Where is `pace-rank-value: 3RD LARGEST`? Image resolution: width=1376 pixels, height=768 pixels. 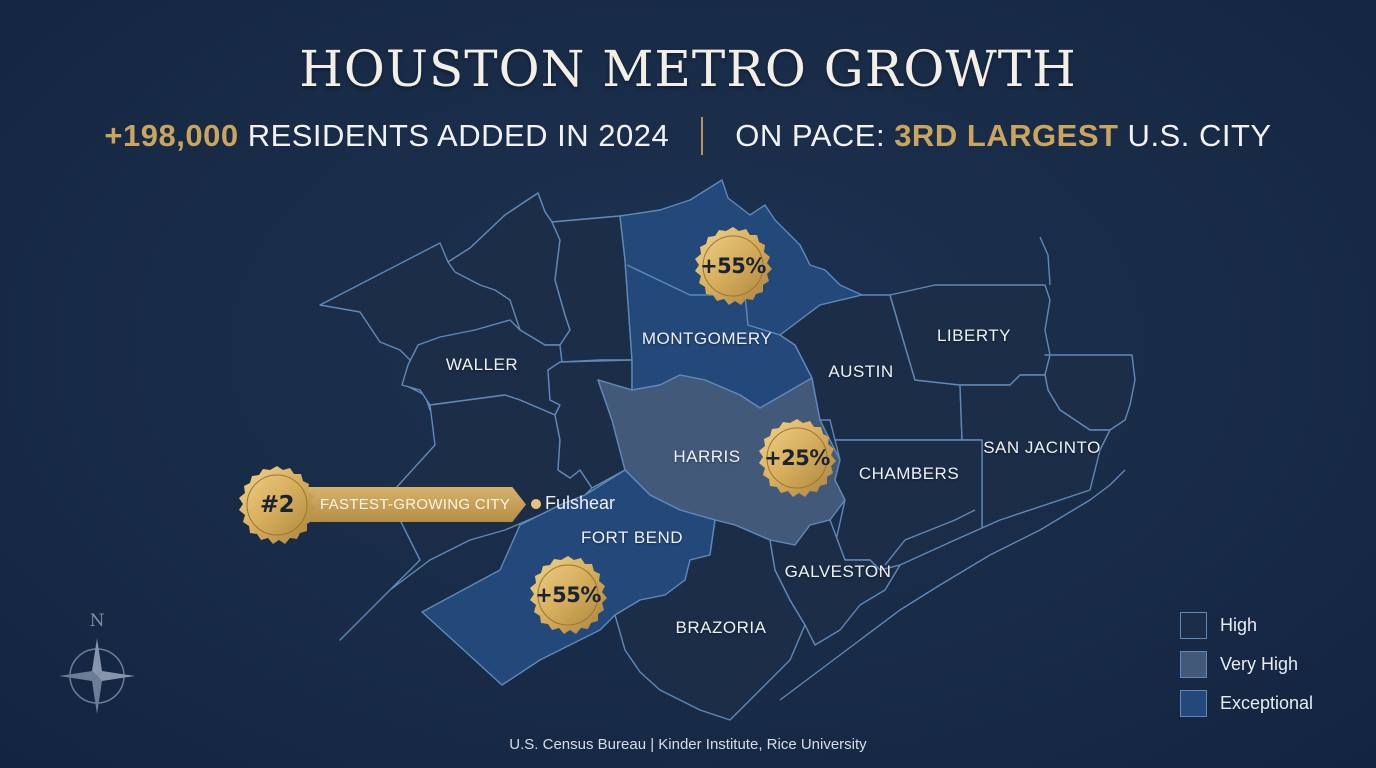
pace-rank-value: 3RD LARGEST is located at coordinates (1006, 135).